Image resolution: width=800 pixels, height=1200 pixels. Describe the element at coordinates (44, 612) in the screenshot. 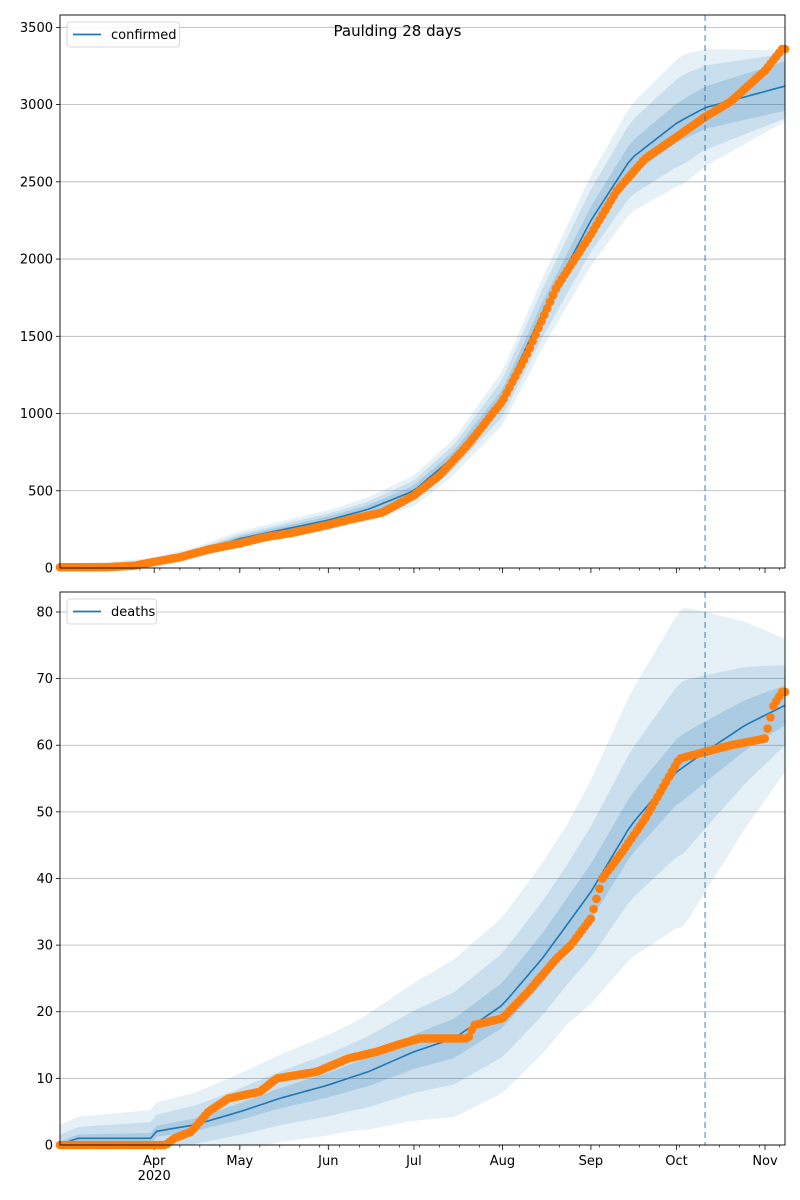

I see `y-tick-label: 80` at that location.